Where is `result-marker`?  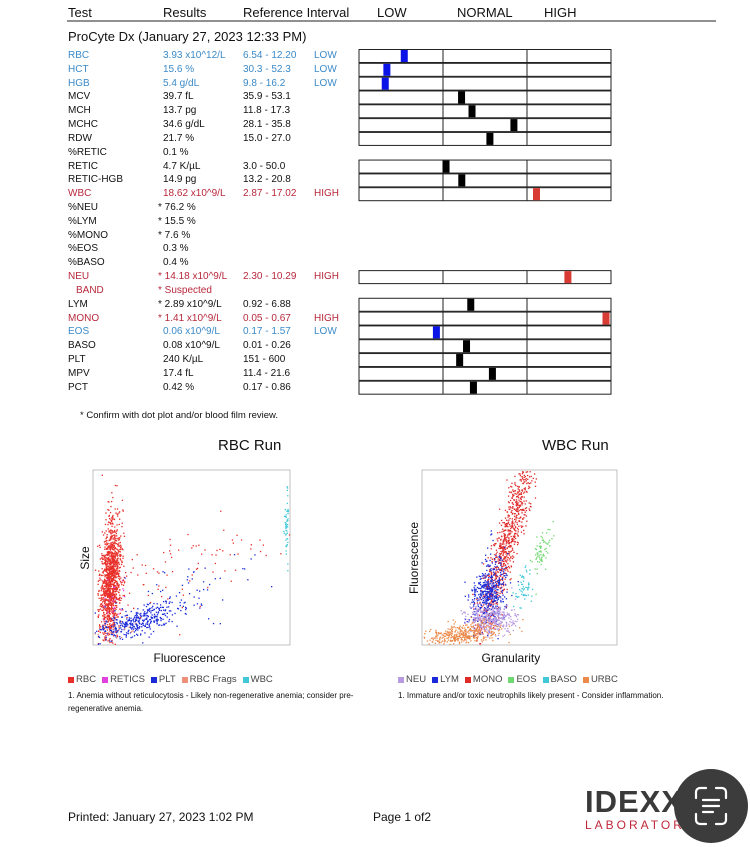
result-marker is located at coordinates (387, 69).